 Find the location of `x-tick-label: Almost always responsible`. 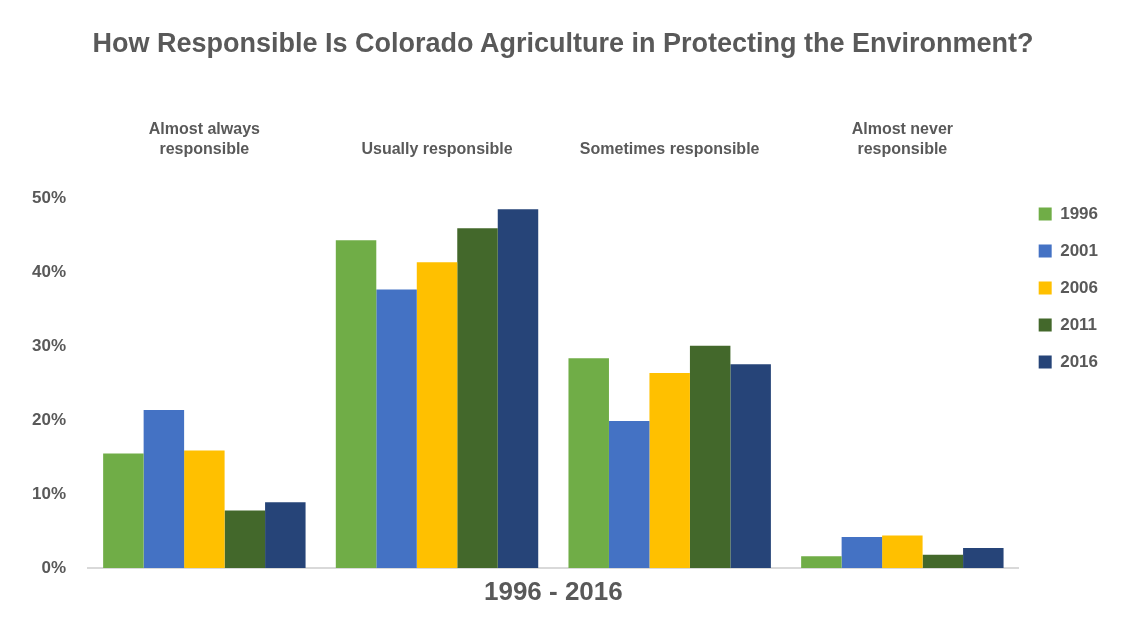

x-tick-label: Almost always responsible is located at coordinates (204, 138).